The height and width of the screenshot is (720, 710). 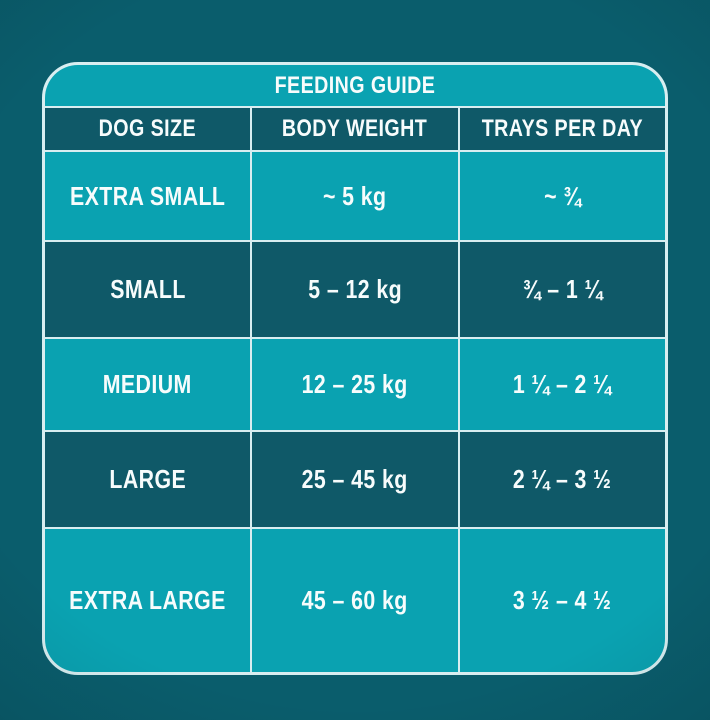 I want to click on cell-trays-per-day: 3 ½ – 4 ½, so click(x=562, y=600).